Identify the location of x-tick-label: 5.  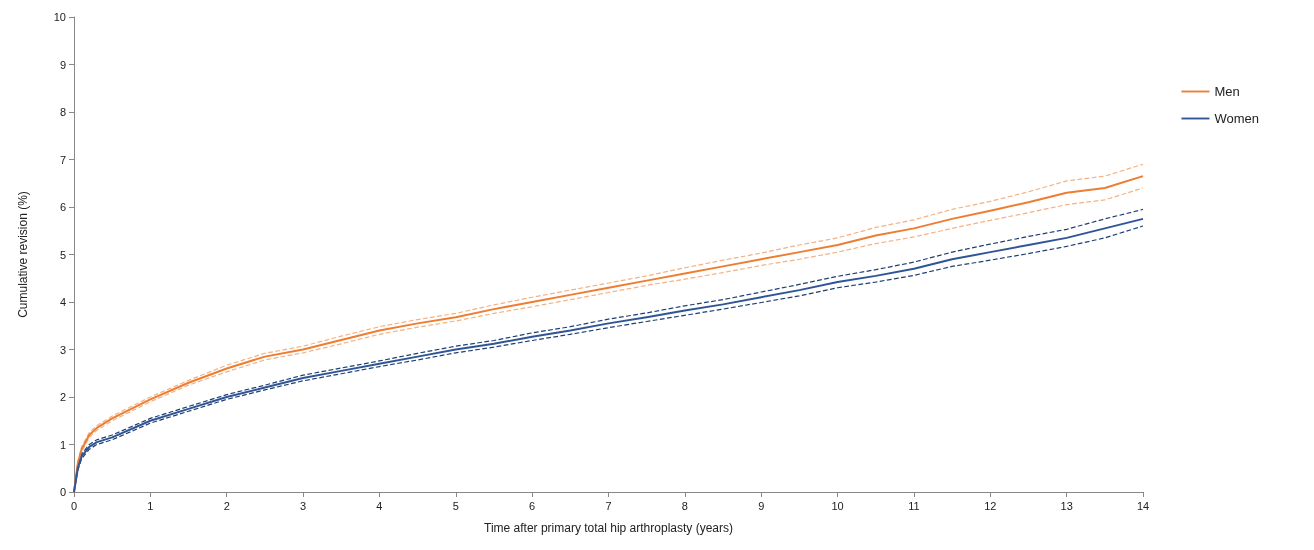
(455, 505).